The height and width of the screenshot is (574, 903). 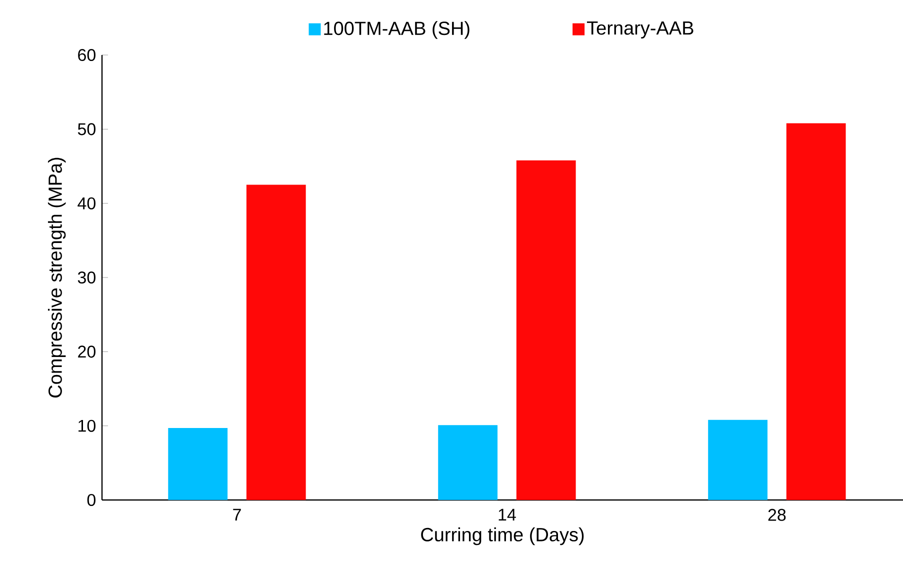 What do you see at coordinates (237, 514) in the screenshot?
I see `x-tick-label: 7` at bounding box center [237, 514].